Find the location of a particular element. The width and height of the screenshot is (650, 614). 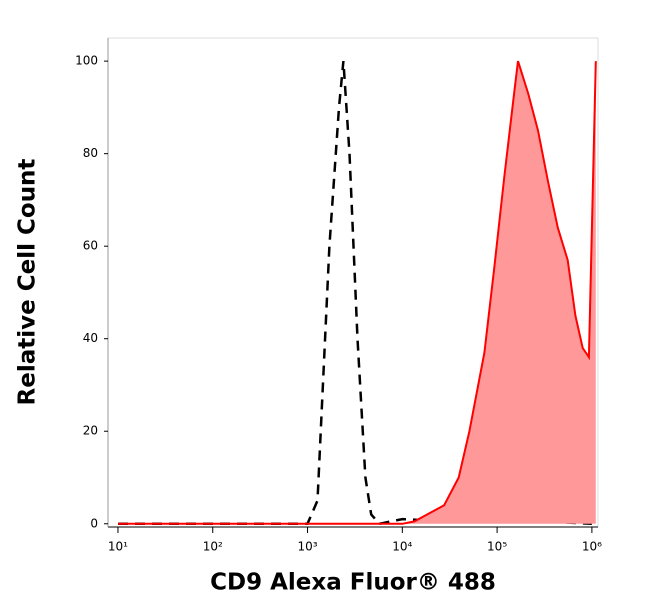

x-tick-label: 10¹ is located at coordinates (118, 547).